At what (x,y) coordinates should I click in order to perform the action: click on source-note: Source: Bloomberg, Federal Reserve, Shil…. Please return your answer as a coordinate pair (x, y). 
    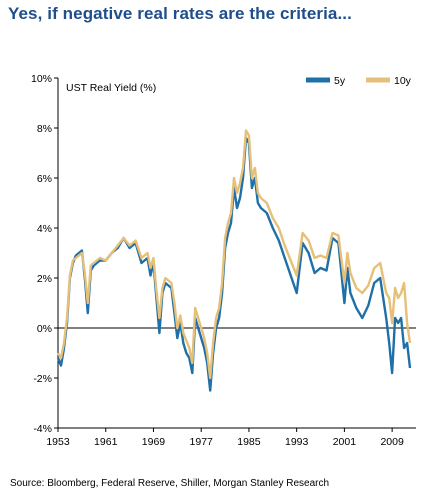
    Looking at the image, I should click on (170, 483).